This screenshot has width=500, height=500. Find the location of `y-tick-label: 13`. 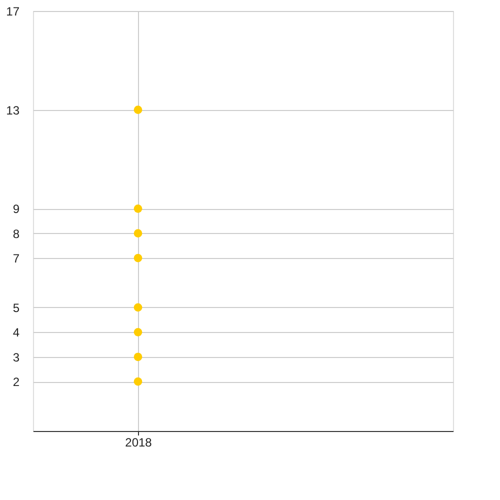

y-tick-label: 13 is located at coordinates (13, 110).